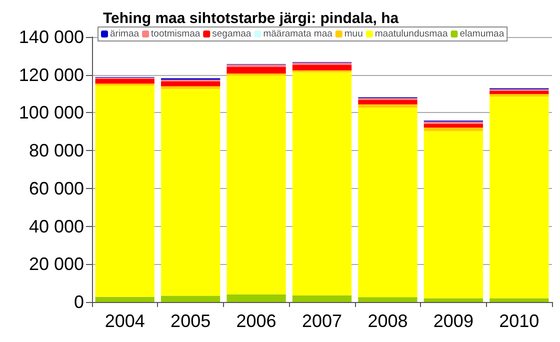  Describe the element at coordinates (251, 18) in the screenshot. I see `chart-title: Tehing maa sihtotstarbe järgi: pindala, ha` at that location.